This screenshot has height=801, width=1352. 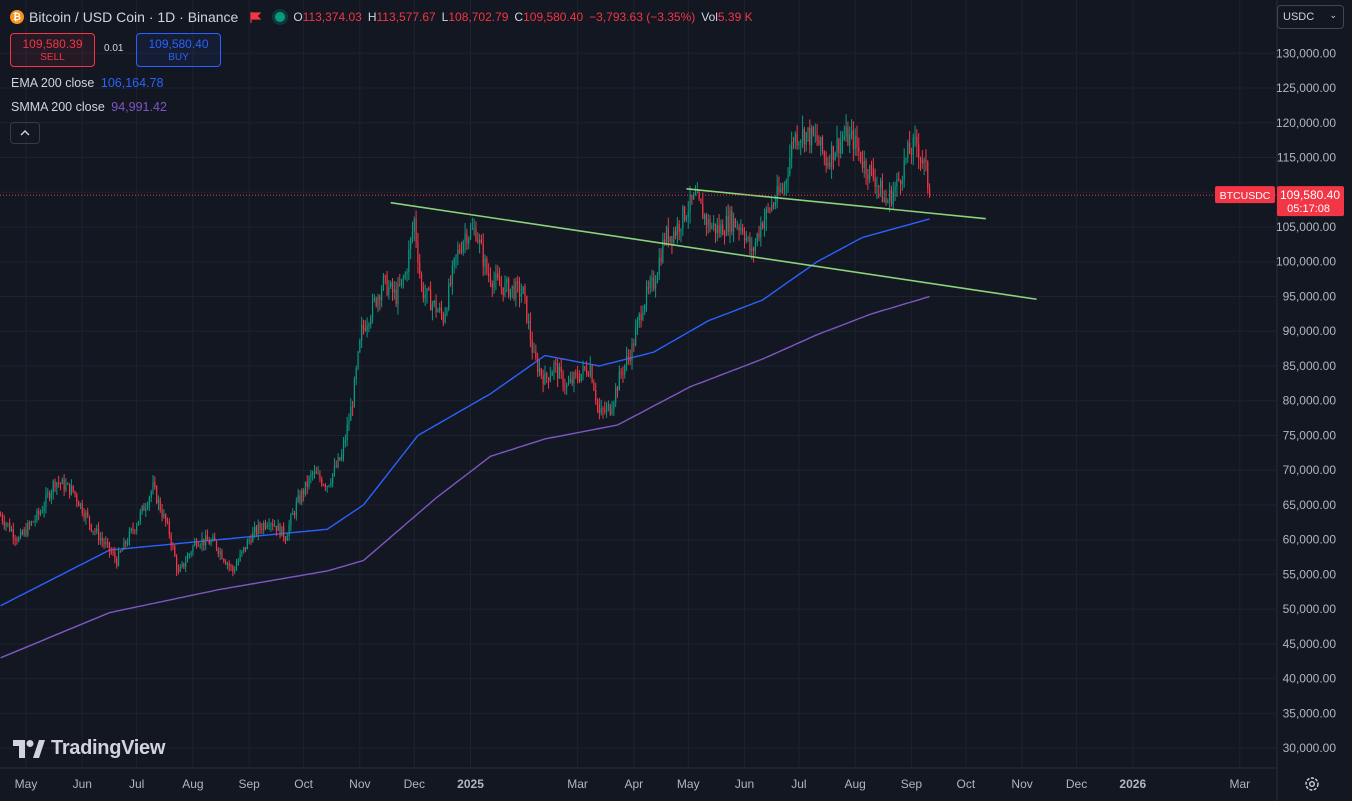 I want to click on price-tick-label: 115,000.00, so click(x=1306, y=158).